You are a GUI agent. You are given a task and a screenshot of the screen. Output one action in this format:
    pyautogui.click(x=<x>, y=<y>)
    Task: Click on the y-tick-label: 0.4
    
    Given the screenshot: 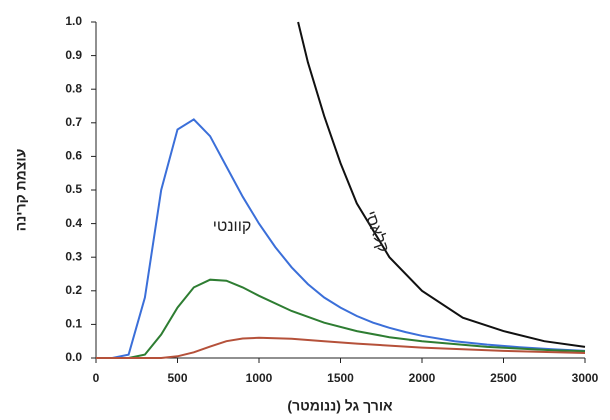 What is the action you would take?
    pyautogui.click(x=73, y=223)
    